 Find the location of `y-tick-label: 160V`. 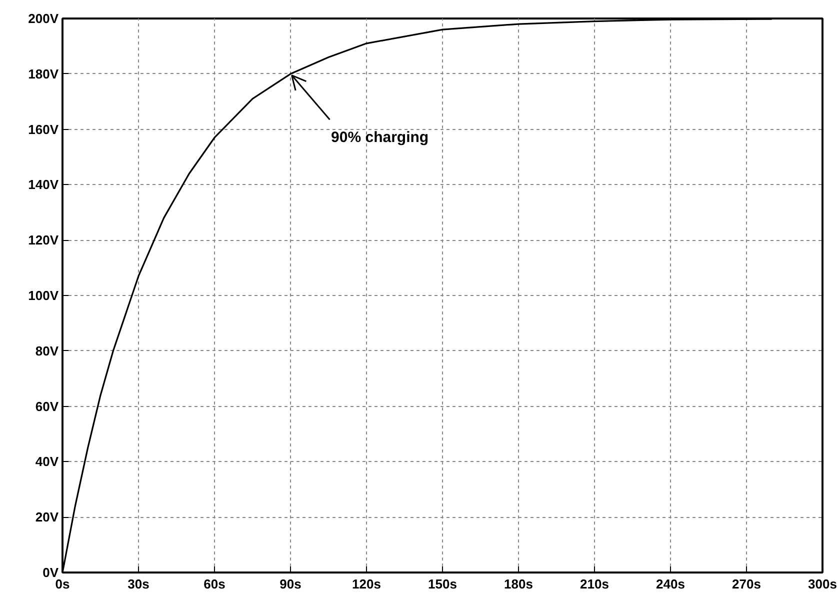

y-tick-label: 160V is located at coordinates (43, 129).